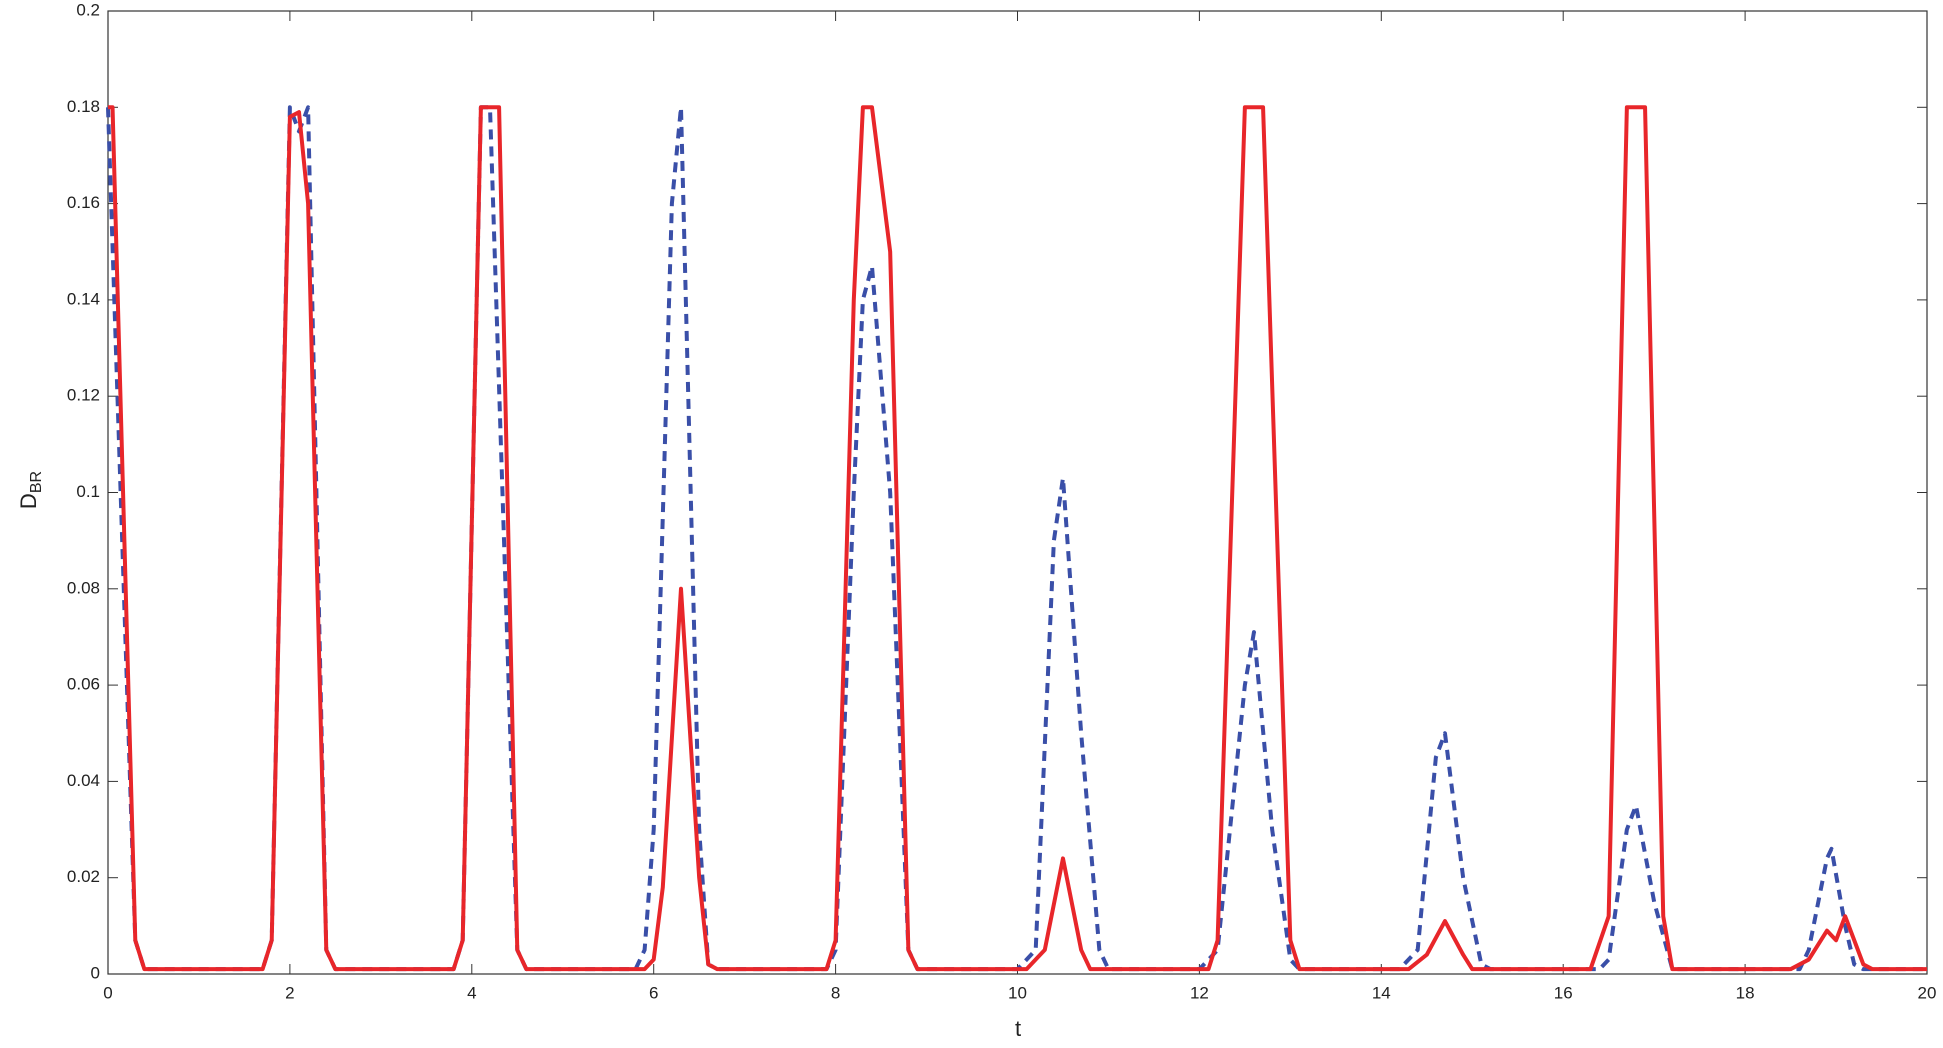 The image size is (1943, 1048). What do you see at coordinates (83, 684) in the screenshot?
I see `y-tick-label: 0.06` at bounding box center [83, 684].